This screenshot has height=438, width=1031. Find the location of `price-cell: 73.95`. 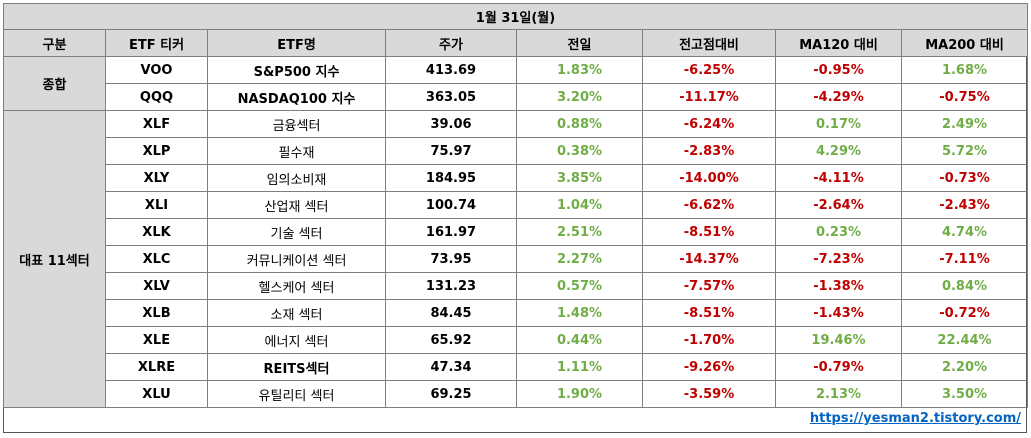

price-cell: 73.95 is located at coordinates (451, 259).